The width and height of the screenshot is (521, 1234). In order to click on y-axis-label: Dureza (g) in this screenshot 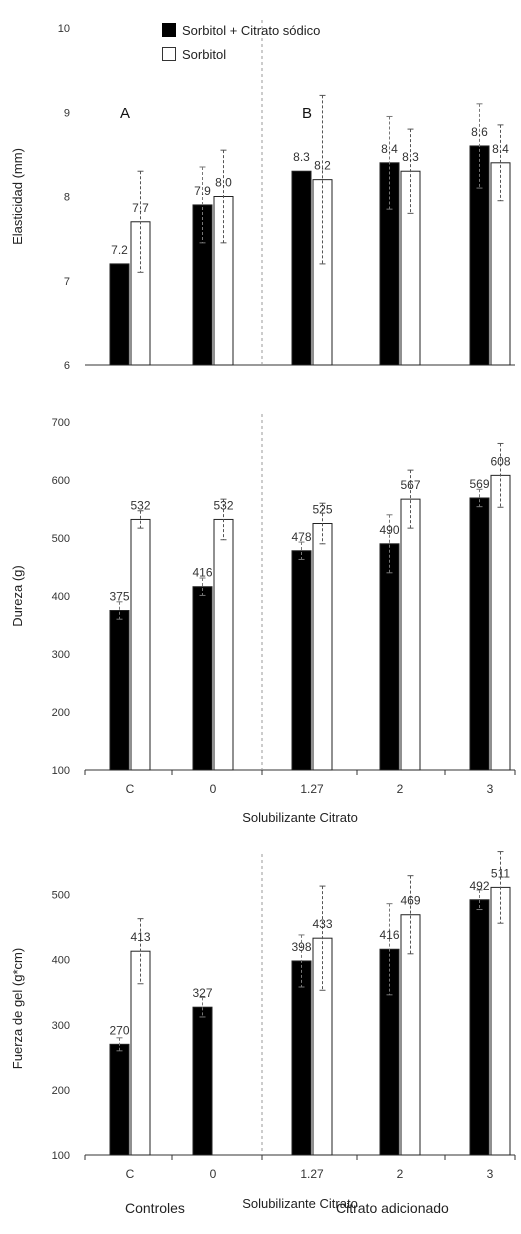, I will do `click(17, 595)`.